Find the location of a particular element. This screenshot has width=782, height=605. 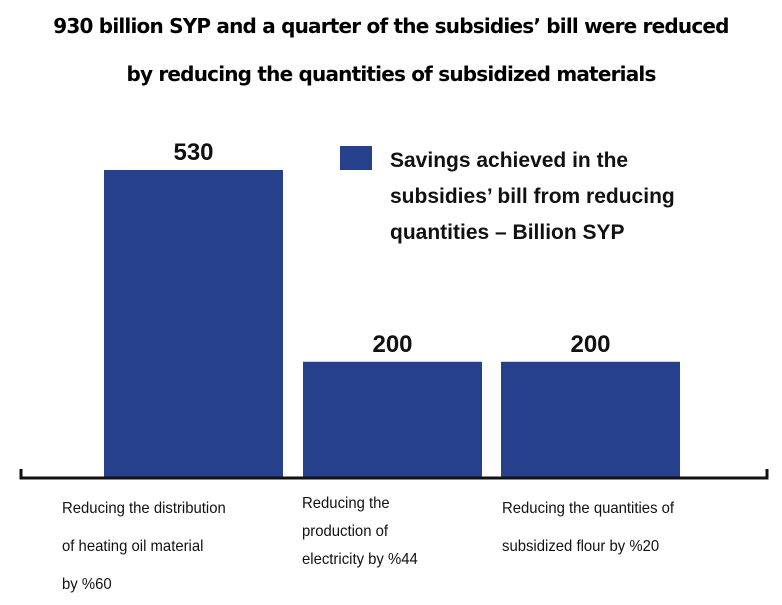

category-label-line: by %60 is located at coordinates (87, 584).